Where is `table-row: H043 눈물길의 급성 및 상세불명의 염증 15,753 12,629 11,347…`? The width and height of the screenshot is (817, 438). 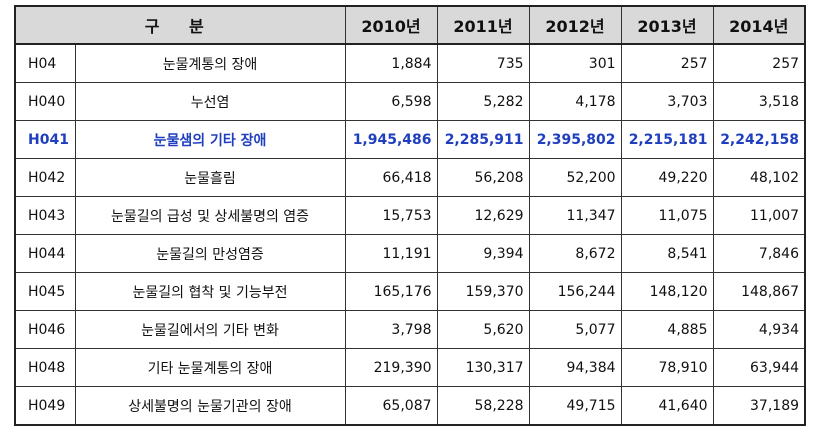 table-row: H043 눈물길의 급성 및 상세불명의 염증 15,753 12,629 11,347… is located at coordinates (410, 215).